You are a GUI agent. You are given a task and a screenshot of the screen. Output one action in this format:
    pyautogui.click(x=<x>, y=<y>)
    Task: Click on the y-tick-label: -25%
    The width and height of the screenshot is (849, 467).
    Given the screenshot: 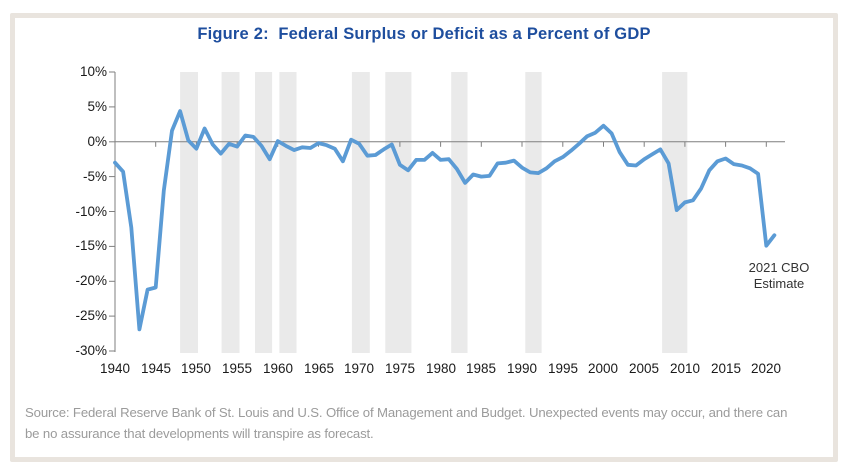 What is the action you would take?
    pyautogui.click(x=91, y=315)
    